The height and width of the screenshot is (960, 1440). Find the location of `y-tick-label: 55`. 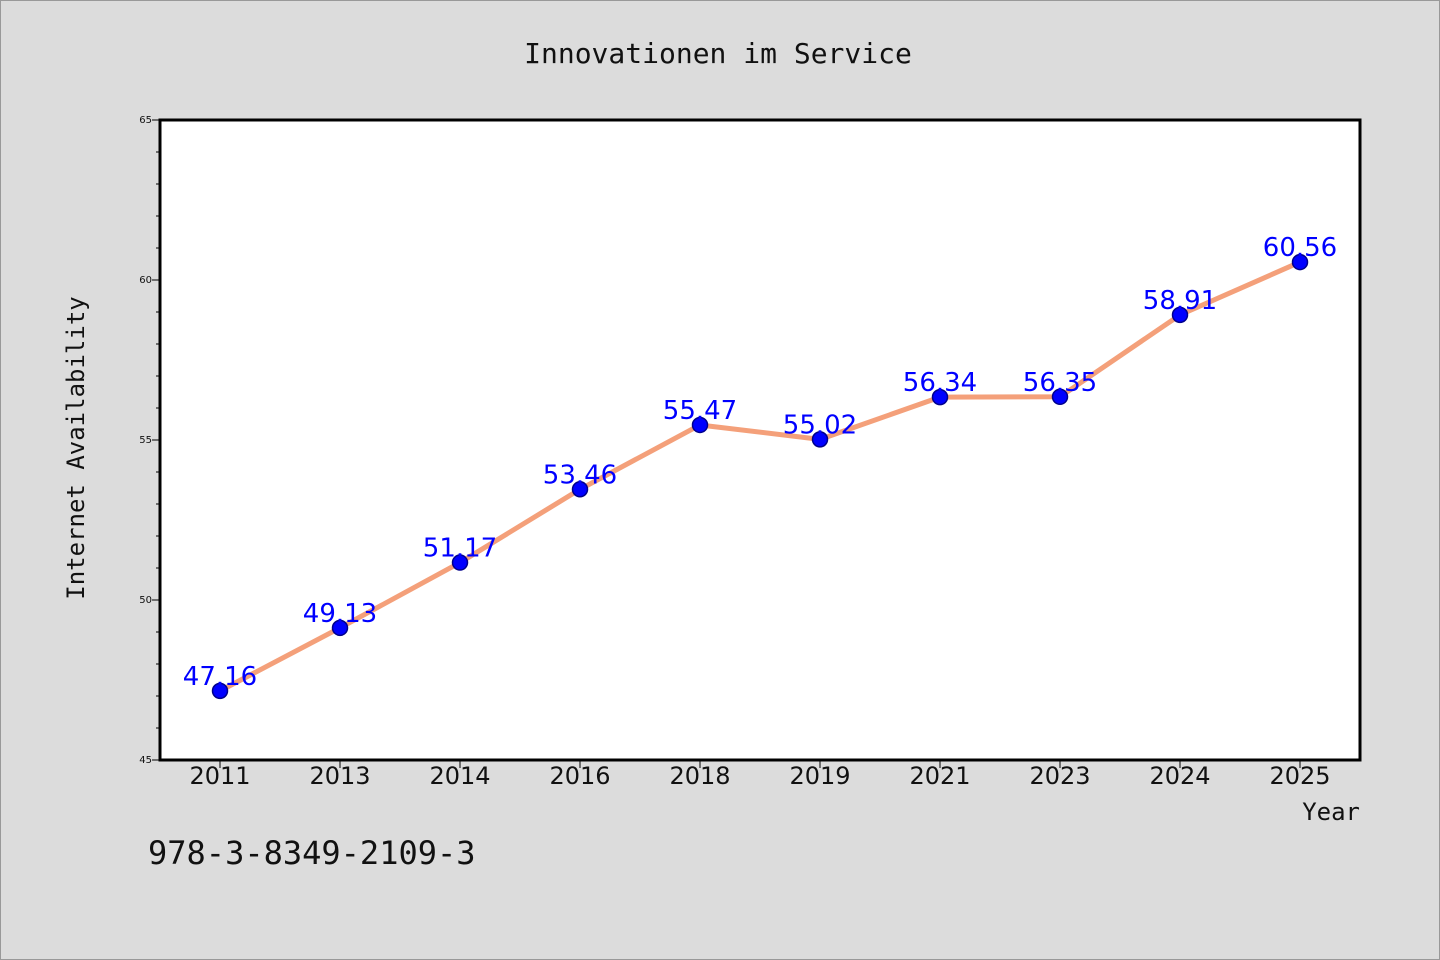

y-tick-label: 55 is located at coordinates (145, 440).